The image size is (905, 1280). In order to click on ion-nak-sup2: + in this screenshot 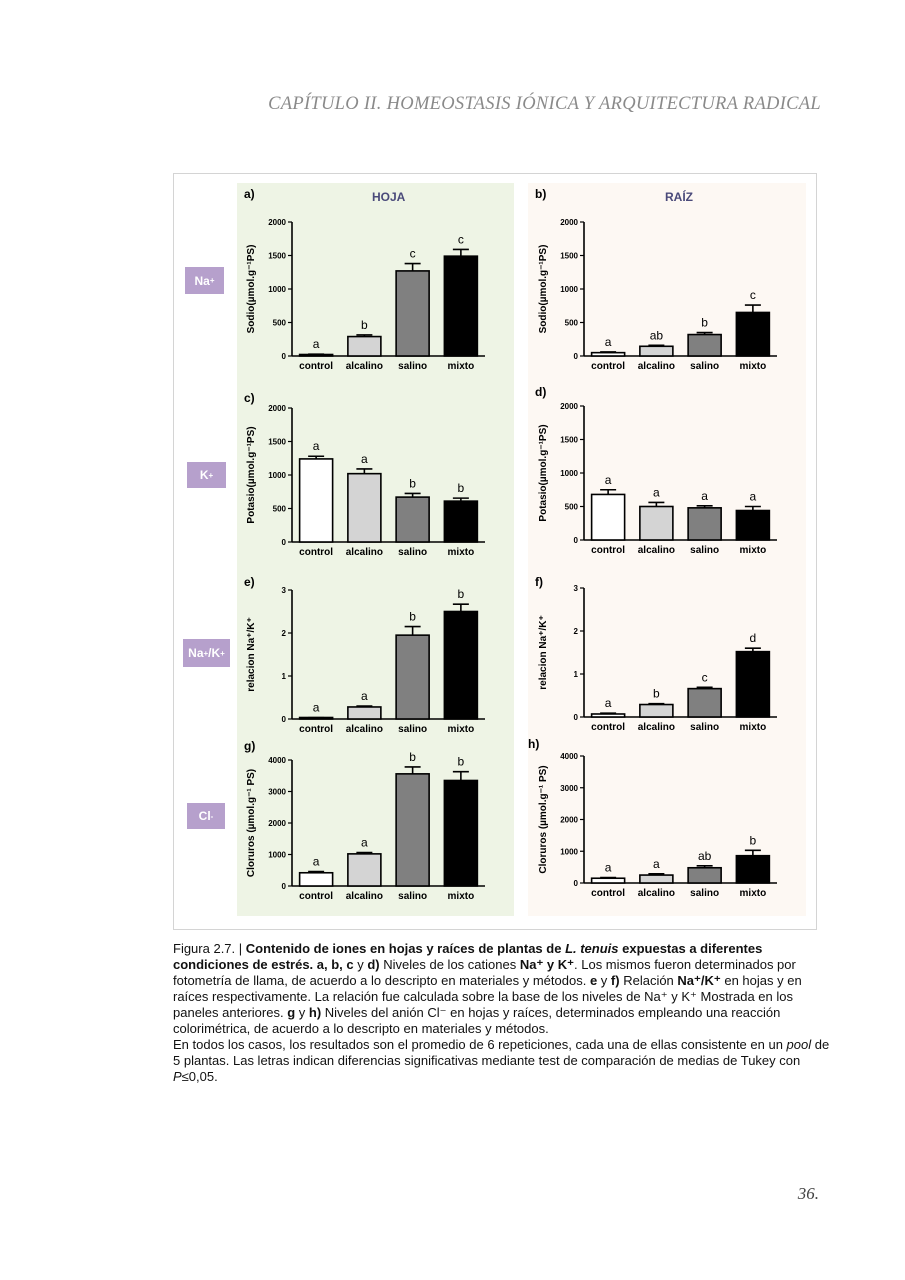, I will do `click(222, 653)`.